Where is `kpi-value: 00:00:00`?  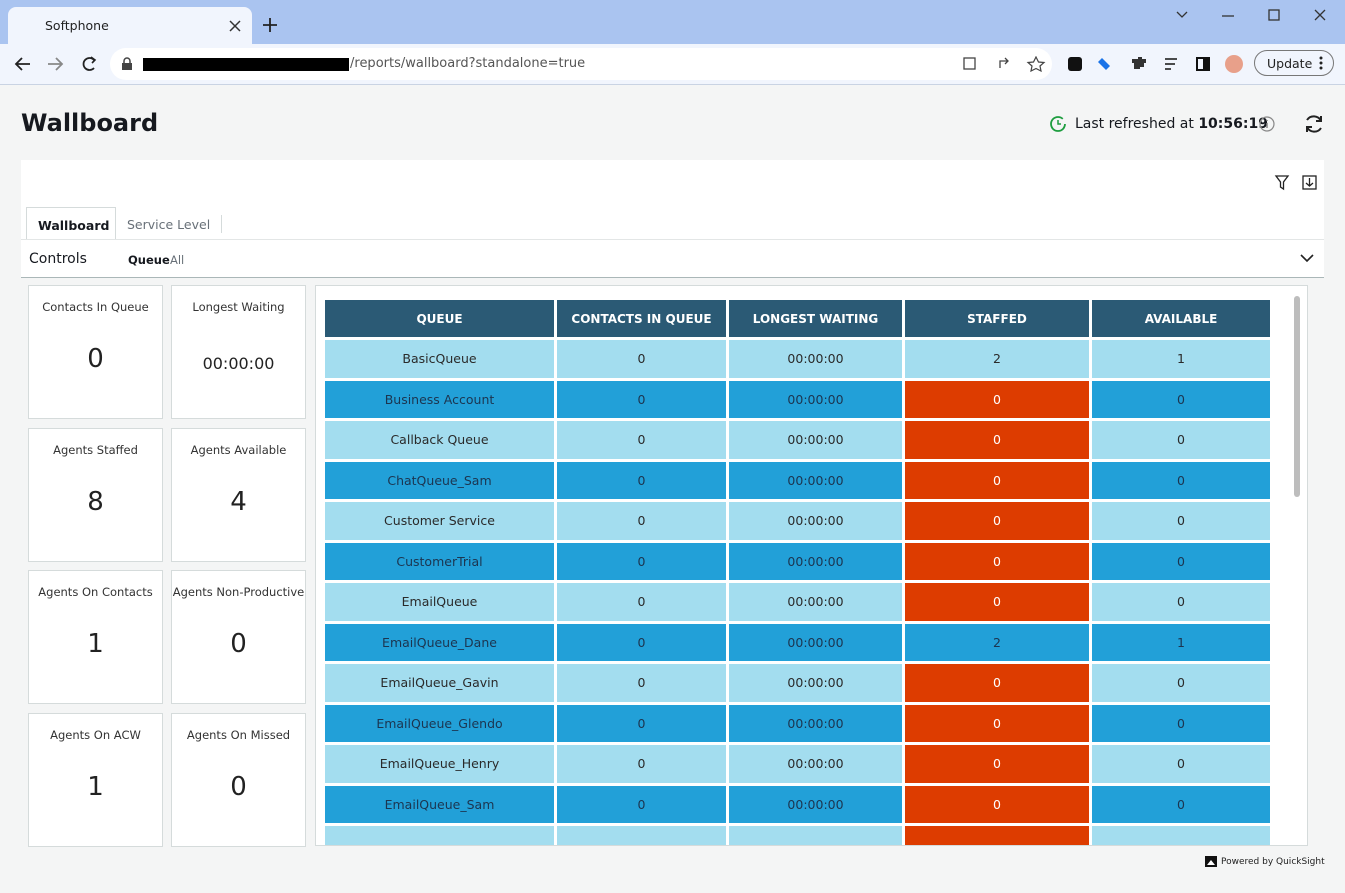 kpi-value: 00:00:00 is located at coordinates (238, 363).